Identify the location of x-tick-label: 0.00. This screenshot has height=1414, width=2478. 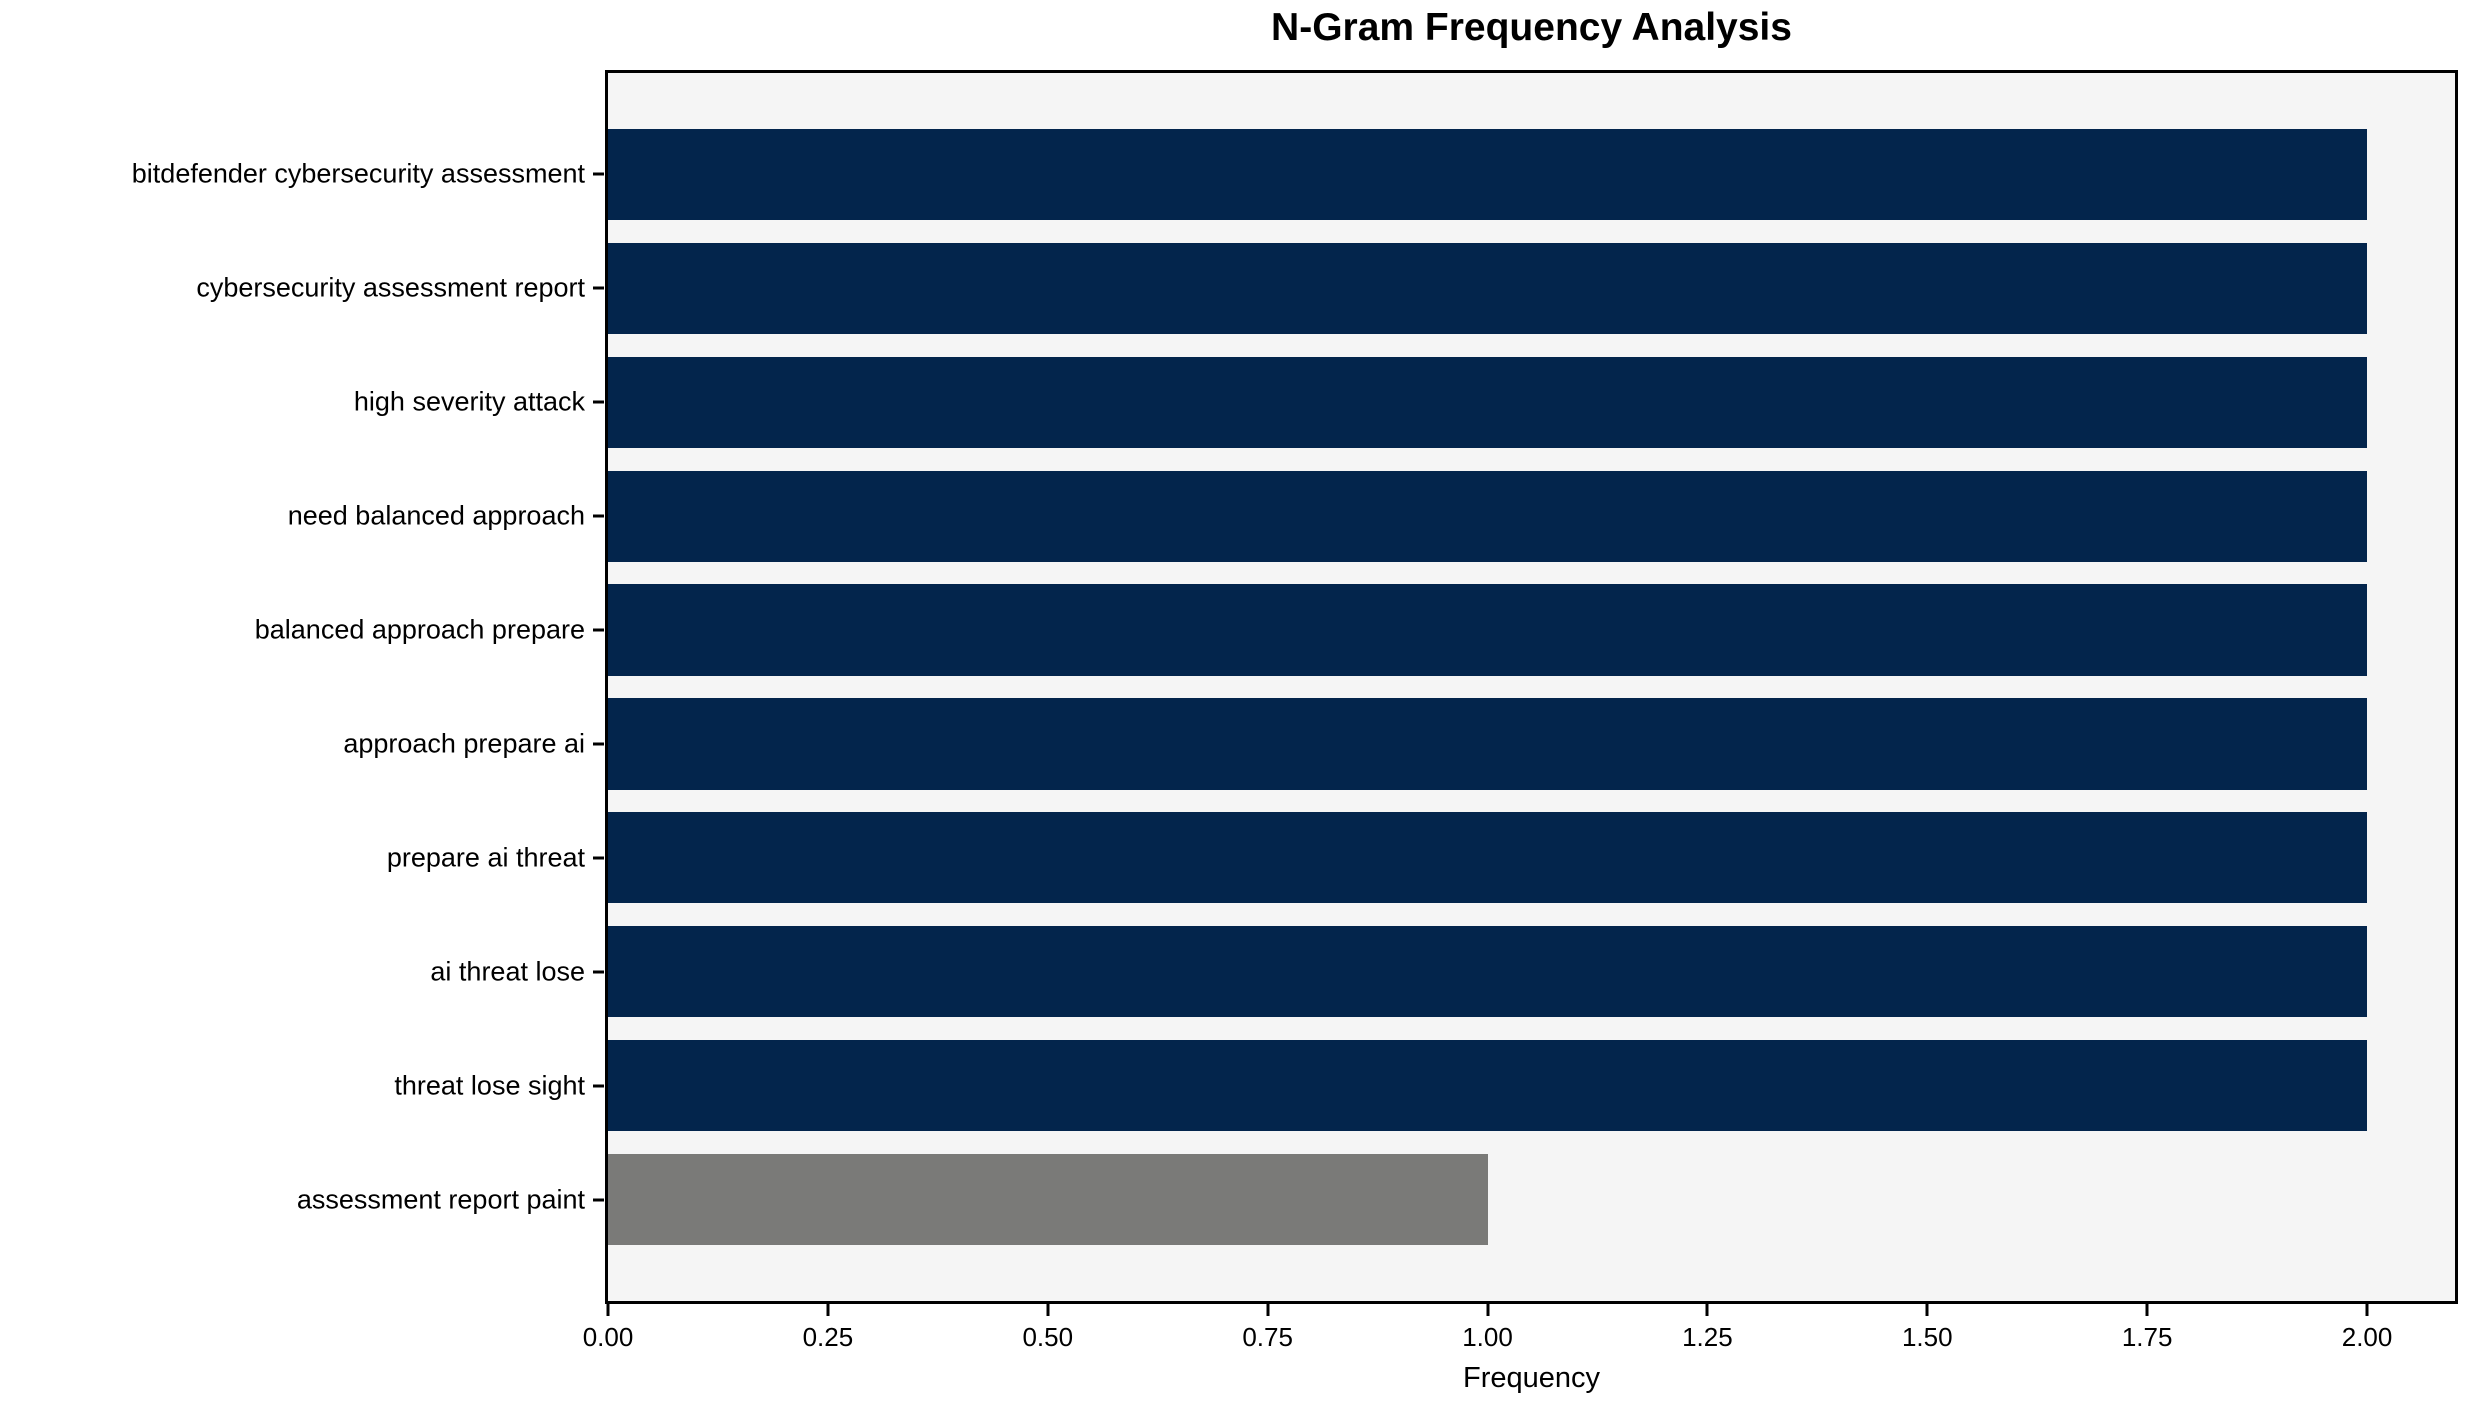
(608, 1337).